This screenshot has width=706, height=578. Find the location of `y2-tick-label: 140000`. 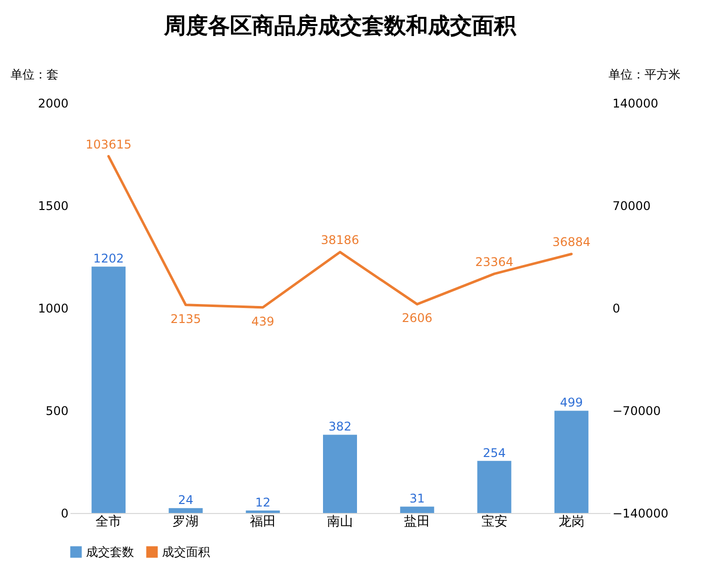

y2-tick-label: 140000 is located at coordinates (635, 103).